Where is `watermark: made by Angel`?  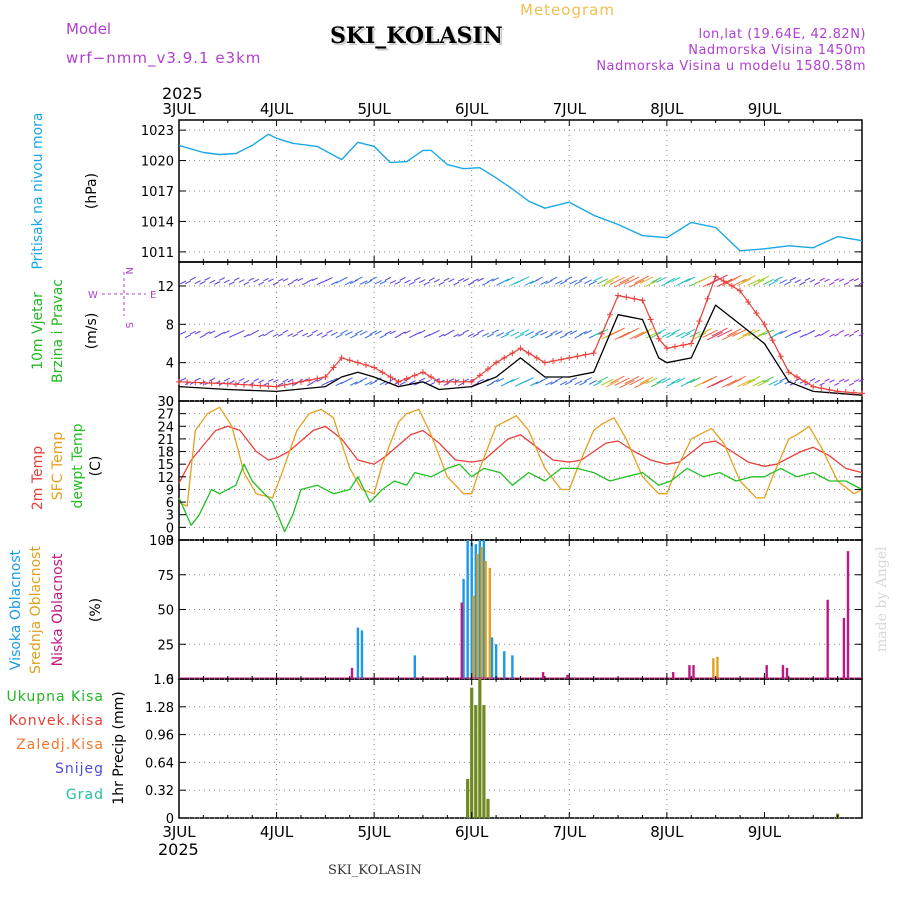 watermark: made by Angel is located at coordinates (882, 599).